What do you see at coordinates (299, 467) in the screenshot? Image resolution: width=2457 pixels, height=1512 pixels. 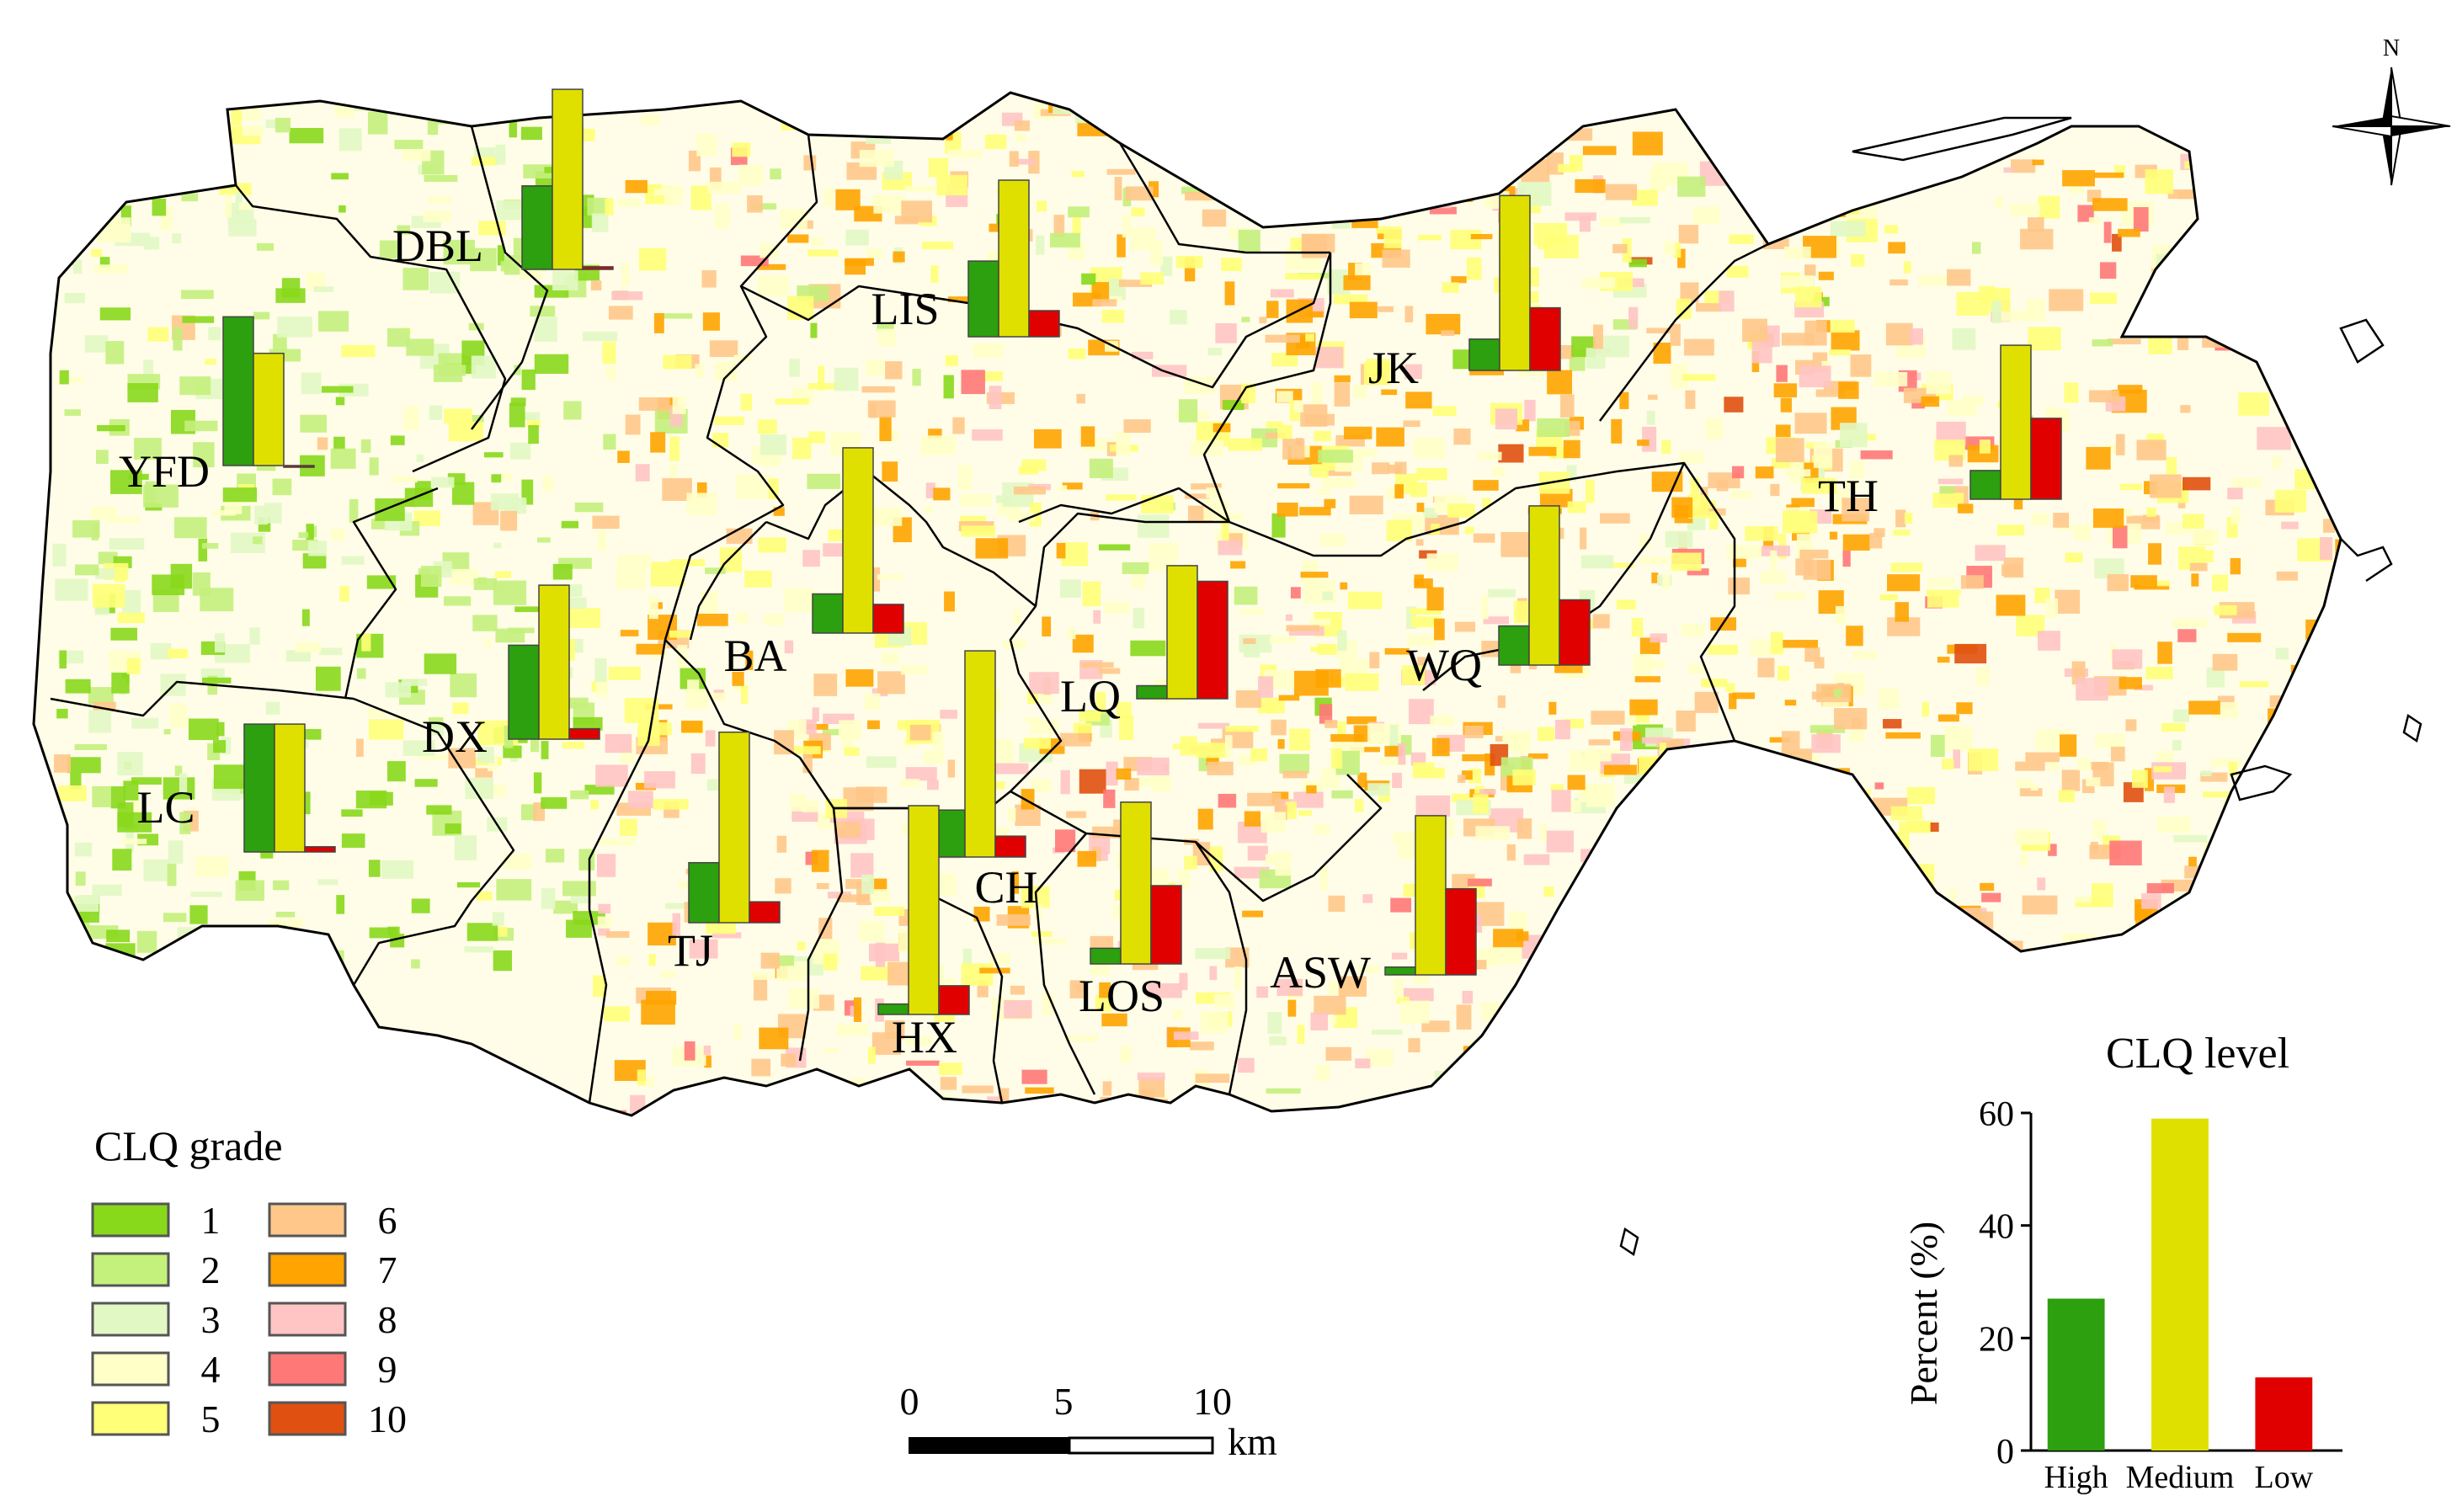 I see `region-bar-yfd-low` at bounding box center [299, 467].